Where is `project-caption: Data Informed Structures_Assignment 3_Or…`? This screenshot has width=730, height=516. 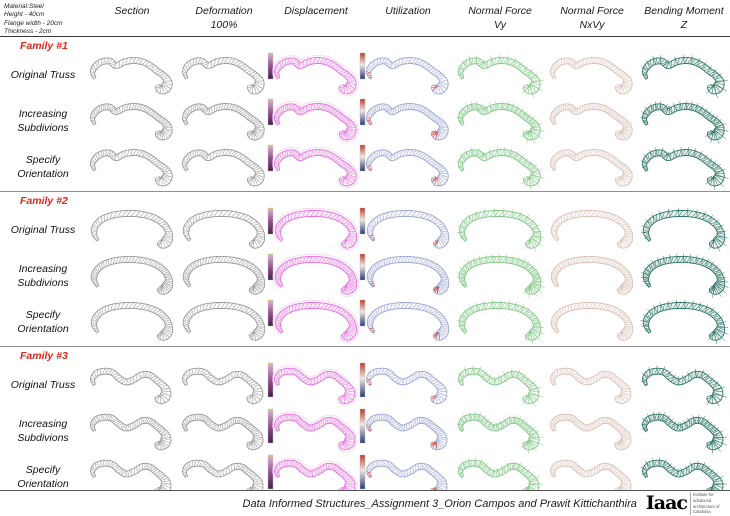 project-caption: Data Informed Structures_Assignment 3_Or… is located at coordinates (439, 503).